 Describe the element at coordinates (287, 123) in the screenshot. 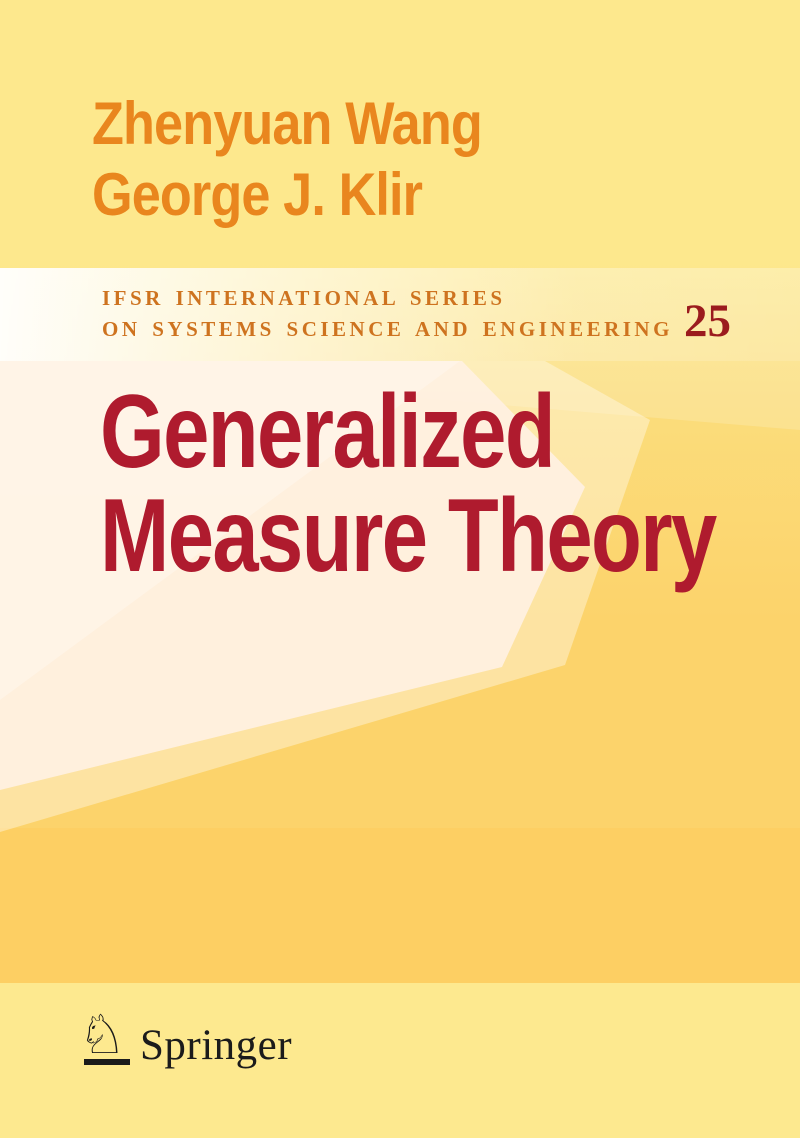

I see `author-name-1: Zhenyuan Wang` at that location.